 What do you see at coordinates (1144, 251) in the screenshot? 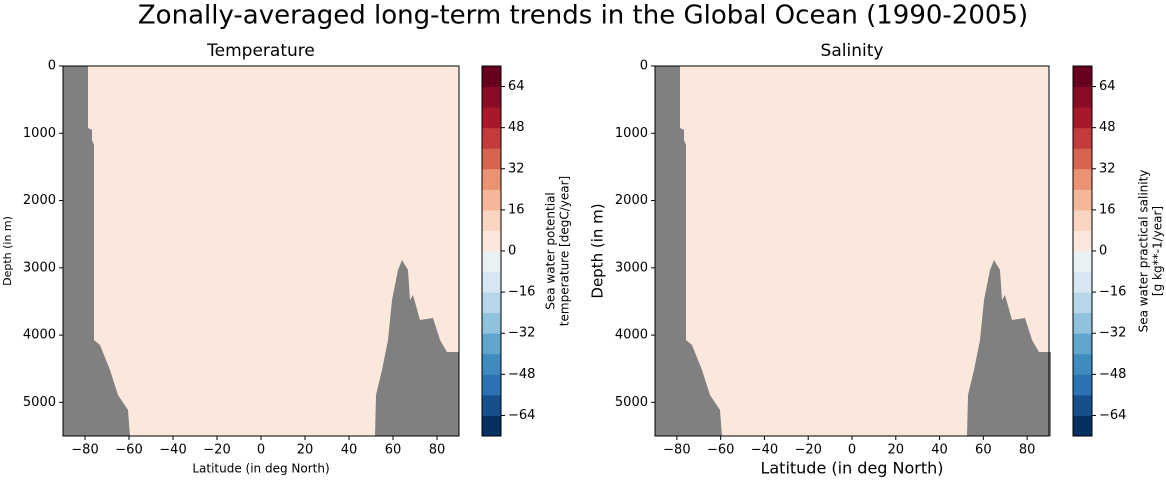
I see `colorbar-label: Sea water practical salinity` at bounding box center [1144, 251].